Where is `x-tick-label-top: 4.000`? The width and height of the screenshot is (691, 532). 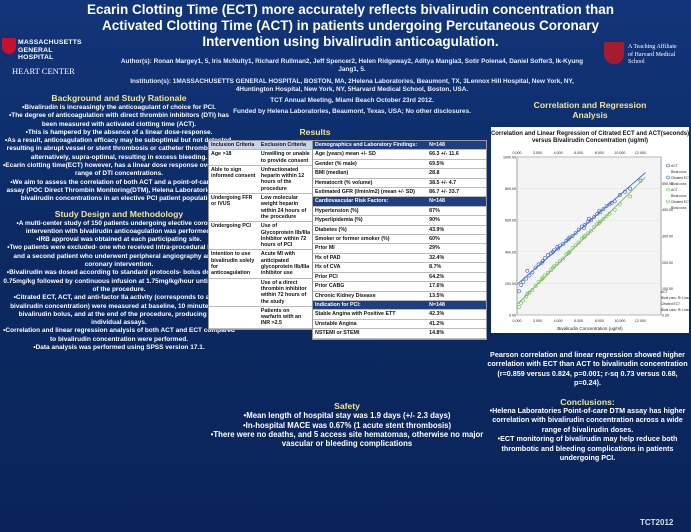 x-tick-label-top: 4.000 is located at coordinates (558, 153).